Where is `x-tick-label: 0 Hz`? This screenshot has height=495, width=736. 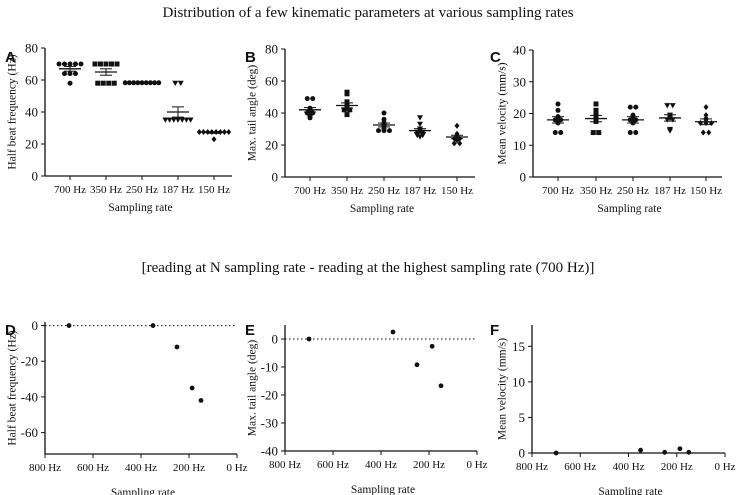
x-tick-label: 0 Hz is located at coordinates (724, 467).